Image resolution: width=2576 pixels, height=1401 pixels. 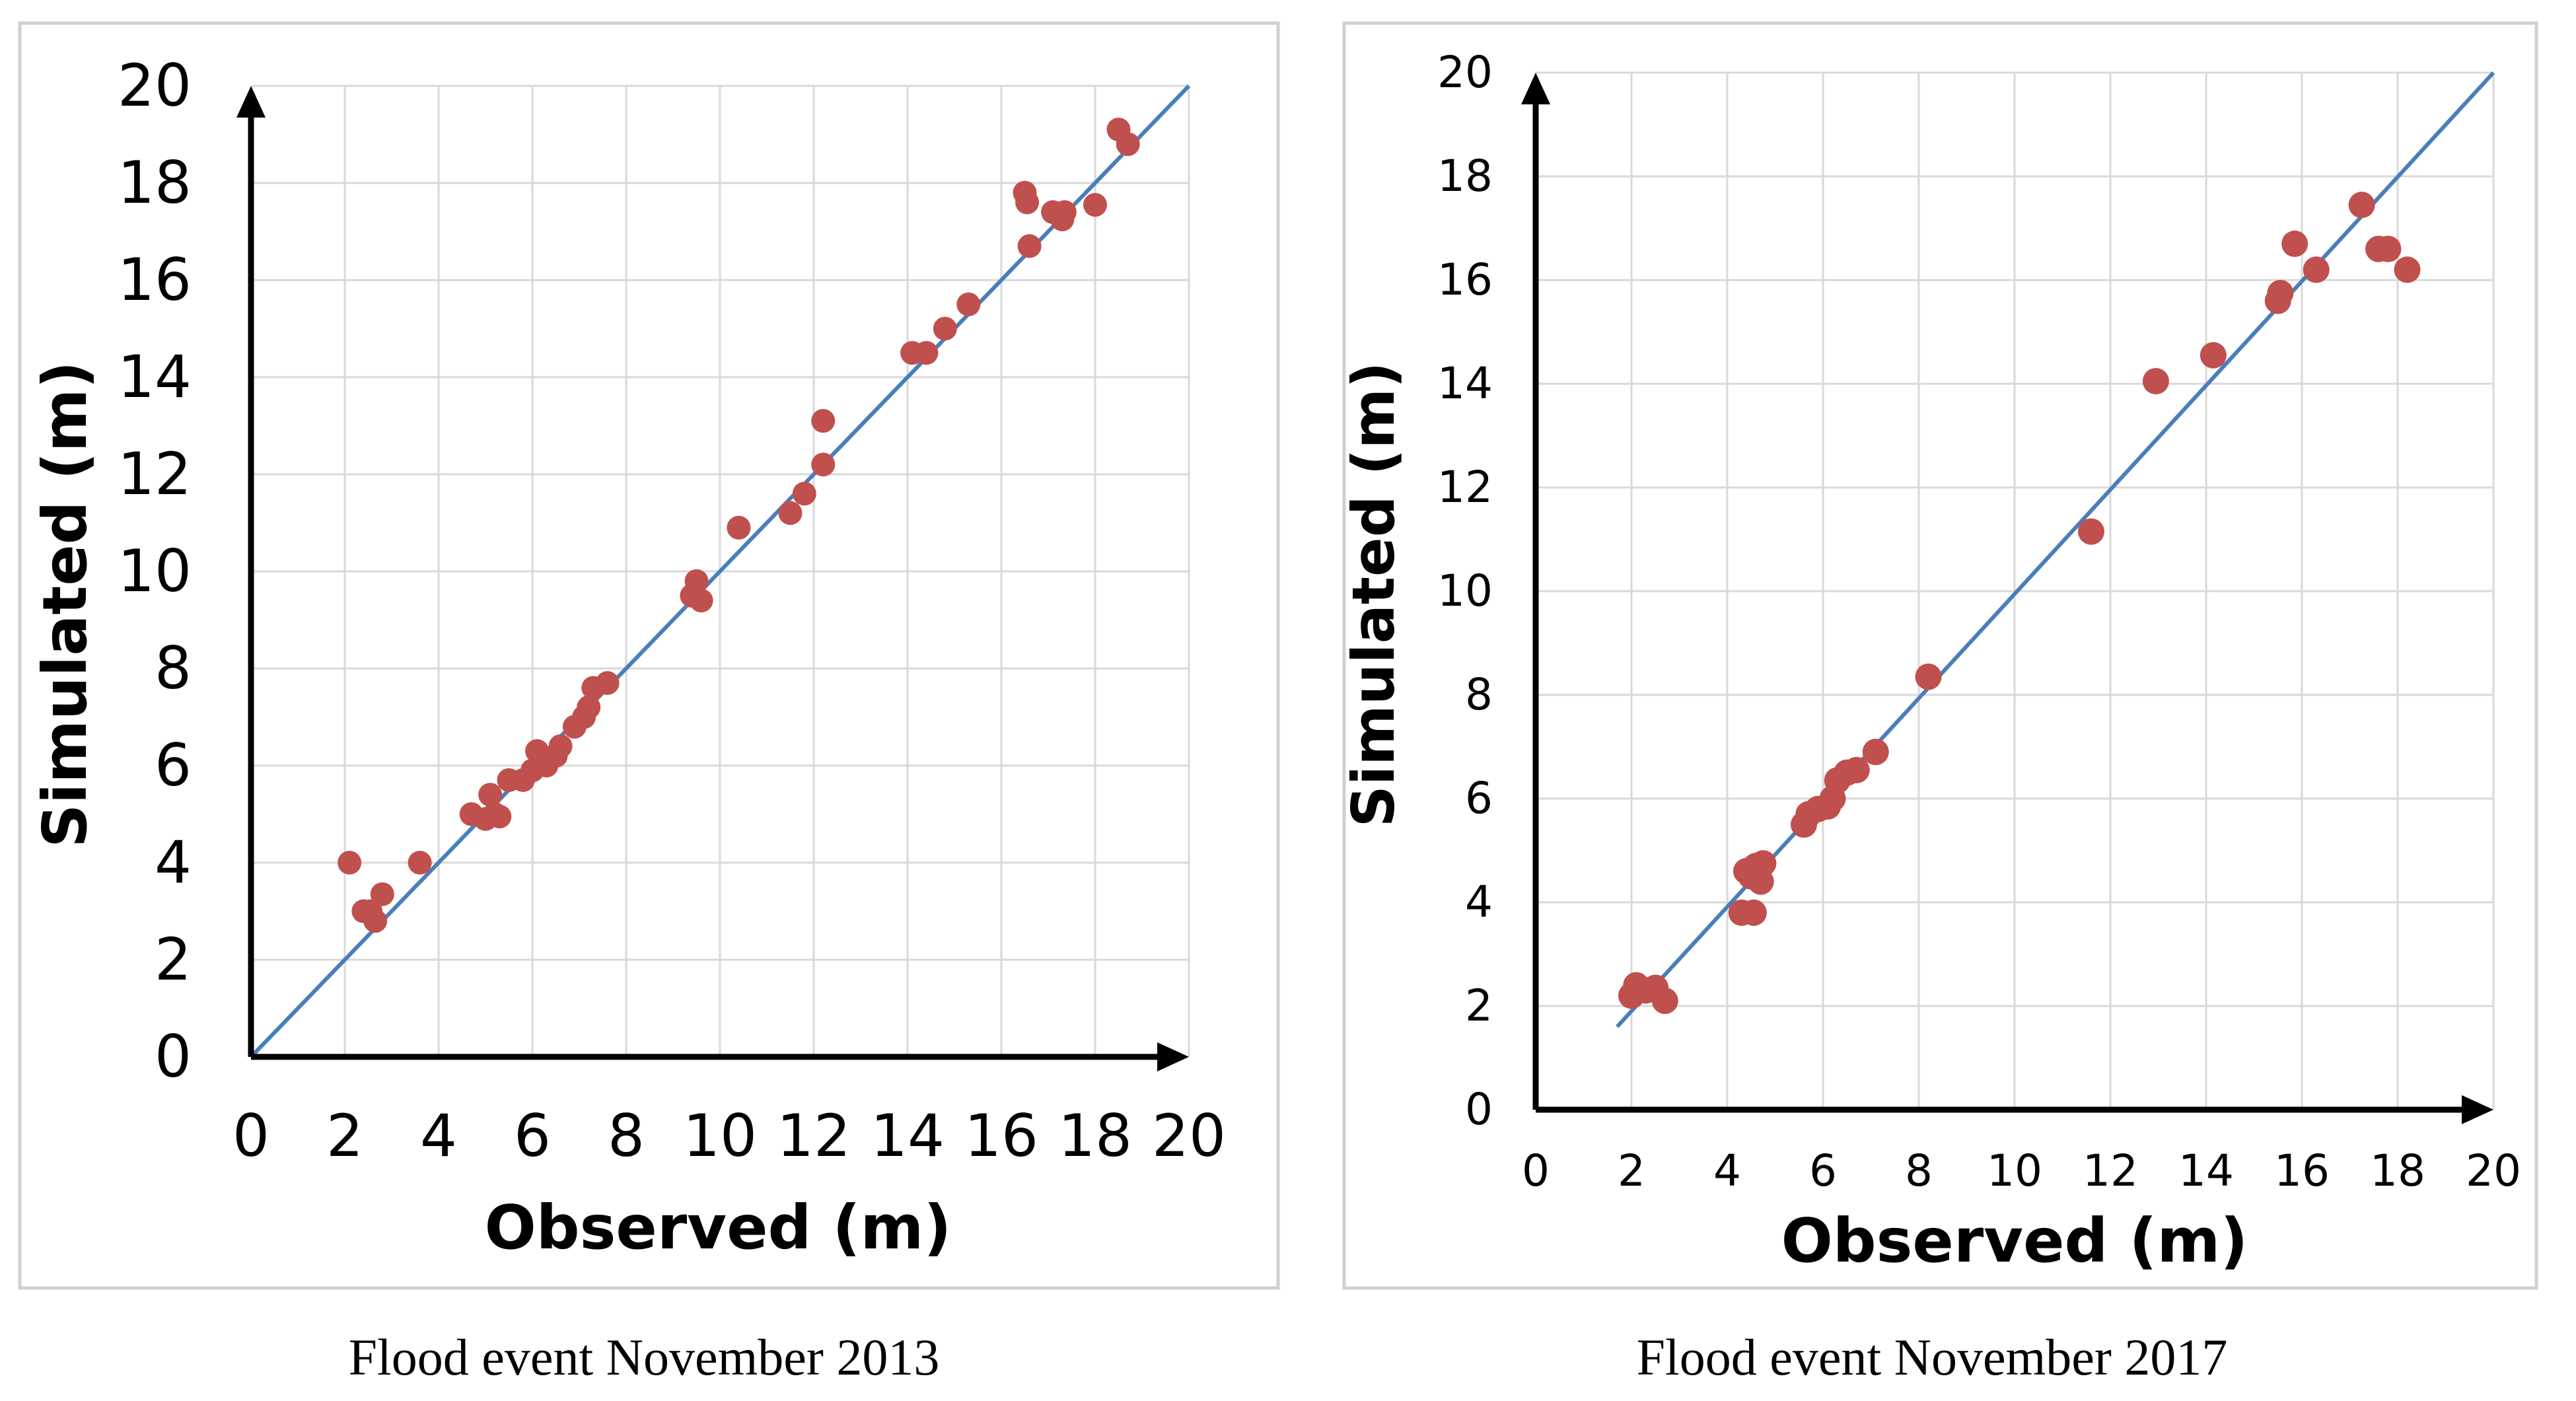 I want to click on chart-caption: Flood event November 2017, so click(x=1932, y=1357).